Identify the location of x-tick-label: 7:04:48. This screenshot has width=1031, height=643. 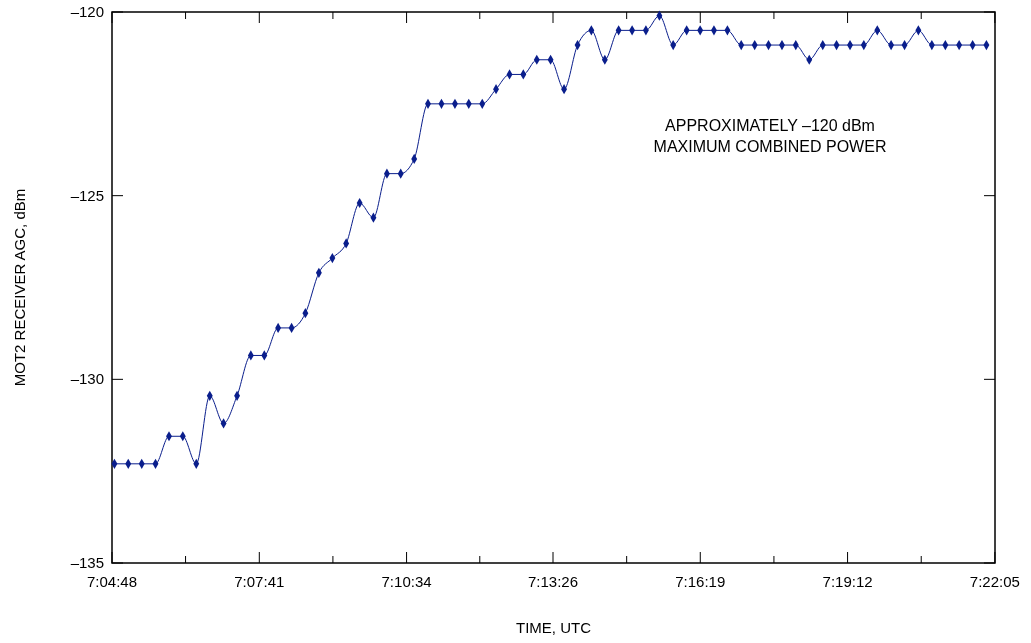
(112, 581).